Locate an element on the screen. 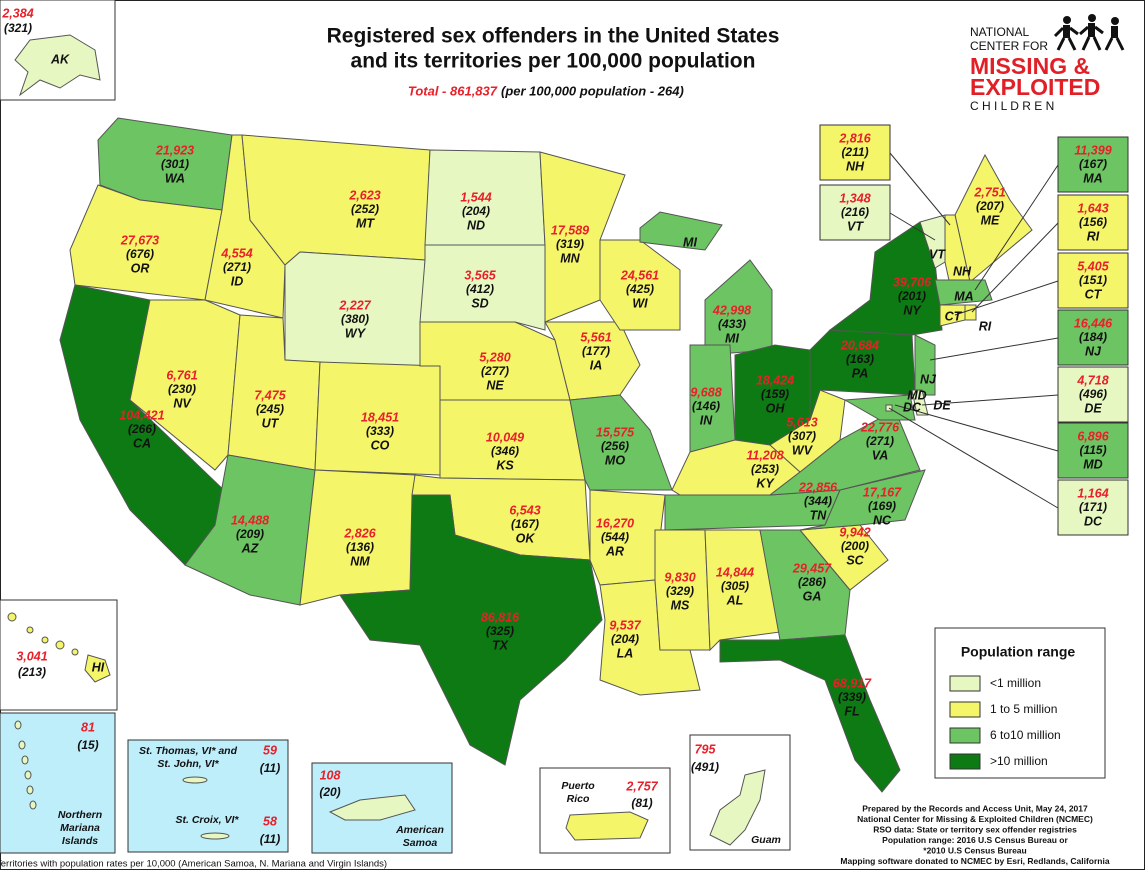 This screenshot has height=870, width=1145. territory-rate: (11) is located at coordinates (270, 839).